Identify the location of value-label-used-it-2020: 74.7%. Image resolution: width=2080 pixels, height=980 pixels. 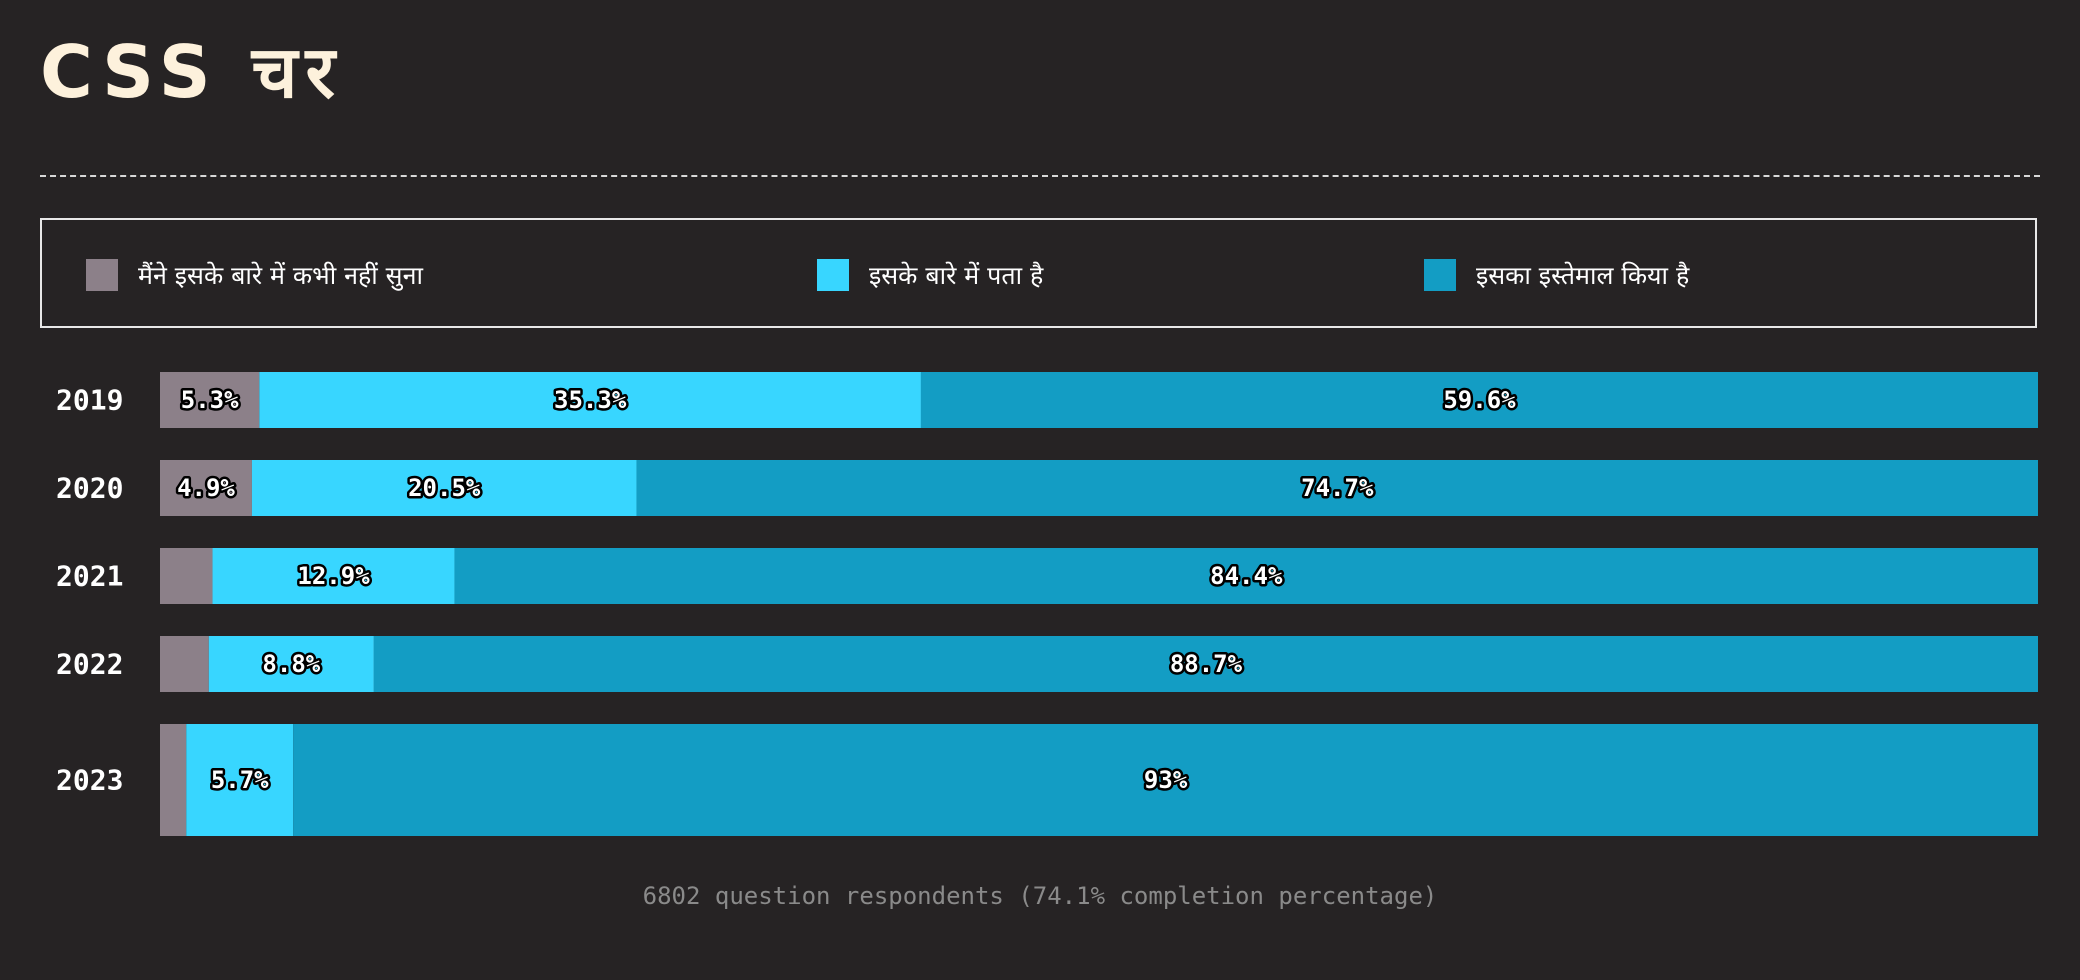
(1337, 488).